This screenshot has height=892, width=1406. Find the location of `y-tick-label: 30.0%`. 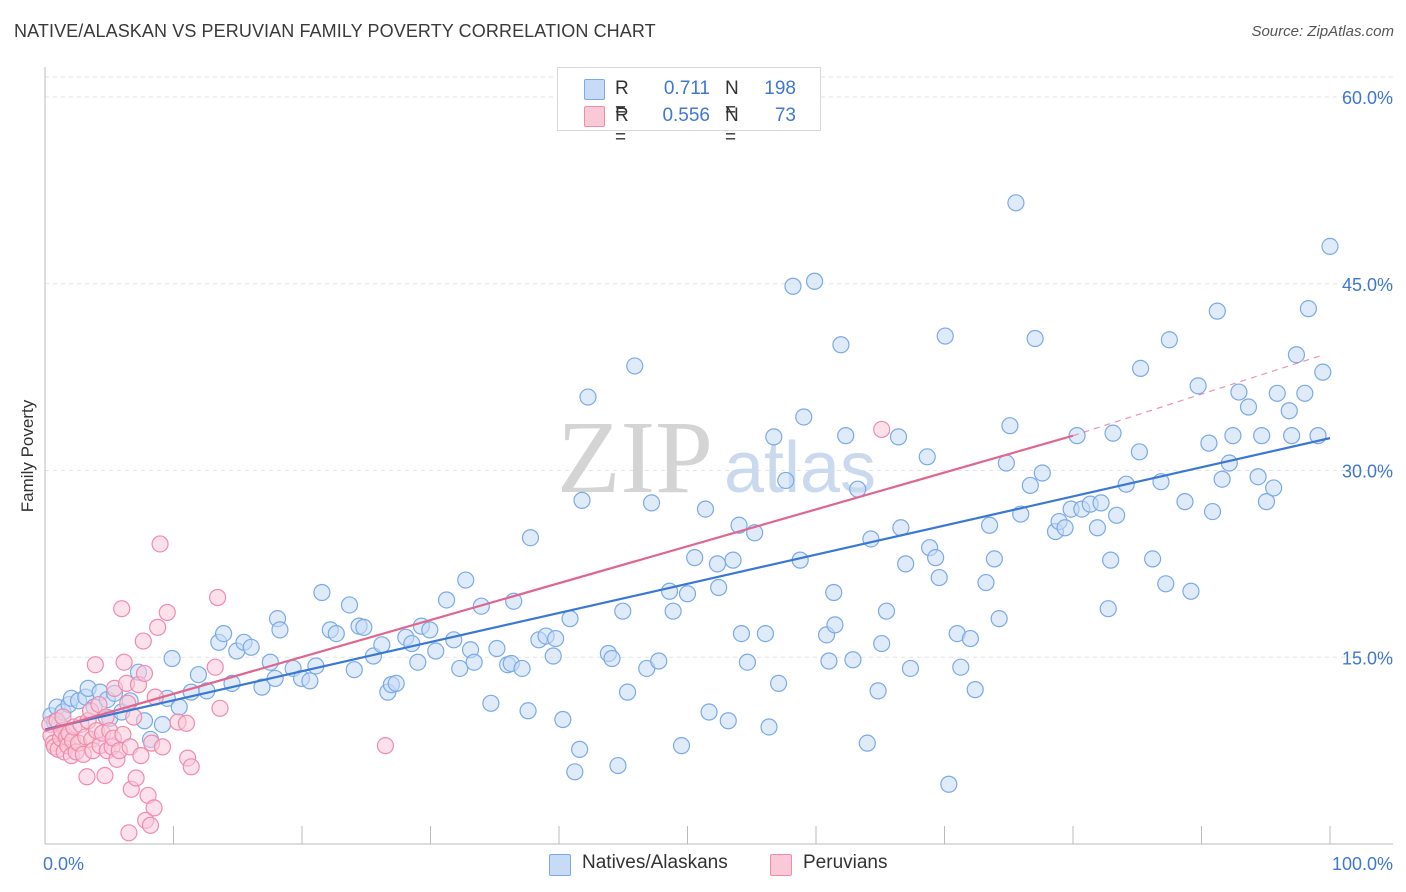

y-tick-label: 30.0% is located at coordinates (1367, 472).